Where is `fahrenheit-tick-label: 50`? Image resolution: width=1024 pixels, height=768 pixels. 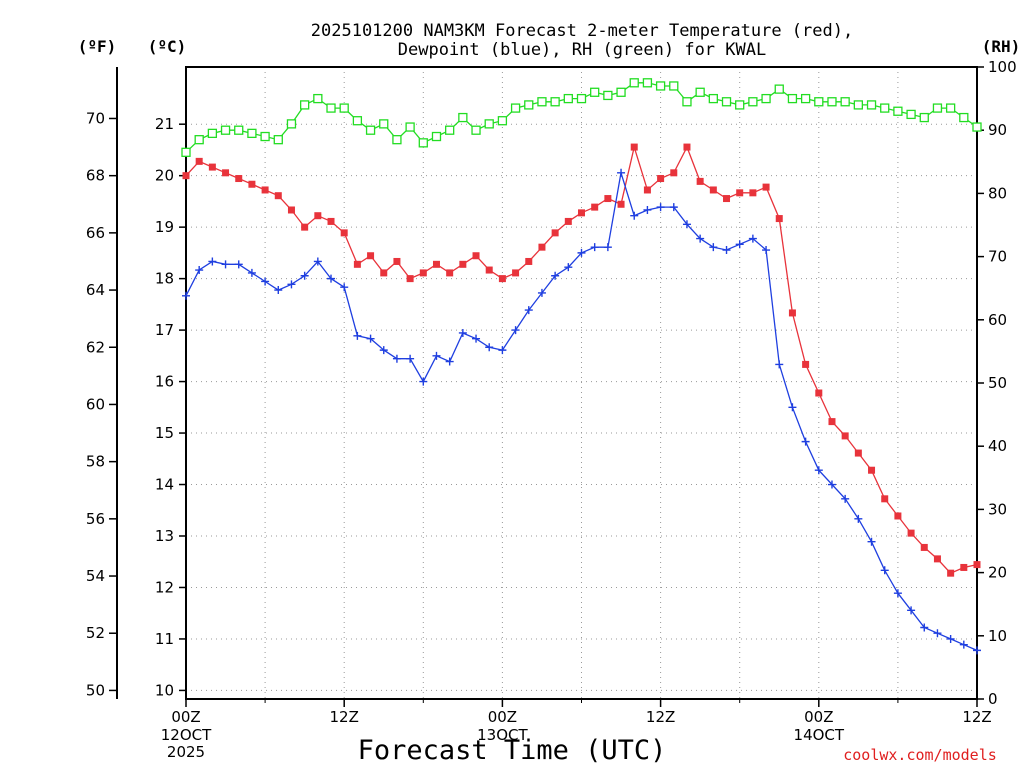 fahrenheit-tick-label: 50 is located at coordinates (95, 690).